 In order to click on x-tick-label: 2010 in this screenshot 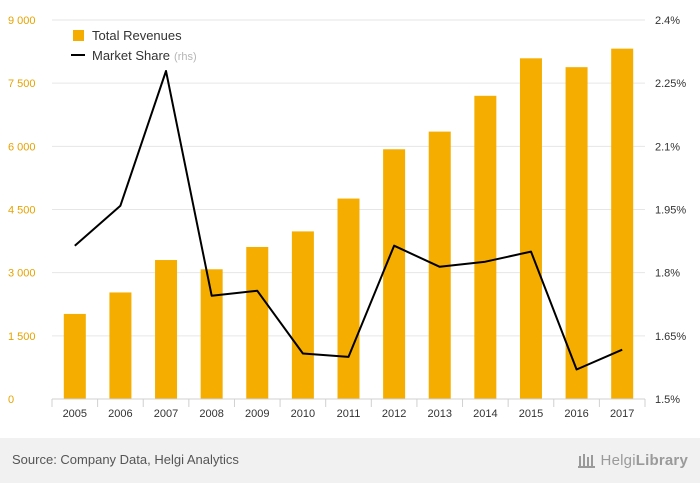, I will do `click(303, 414)`.